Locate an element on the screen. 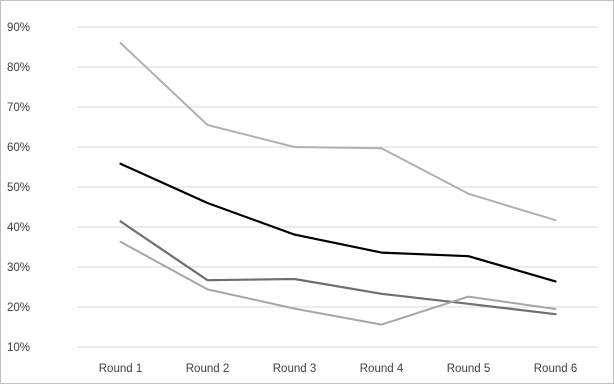 The width and height of the screenshot is (614, 384). y-tick-label: 60% is located at coordinates (18, 148).